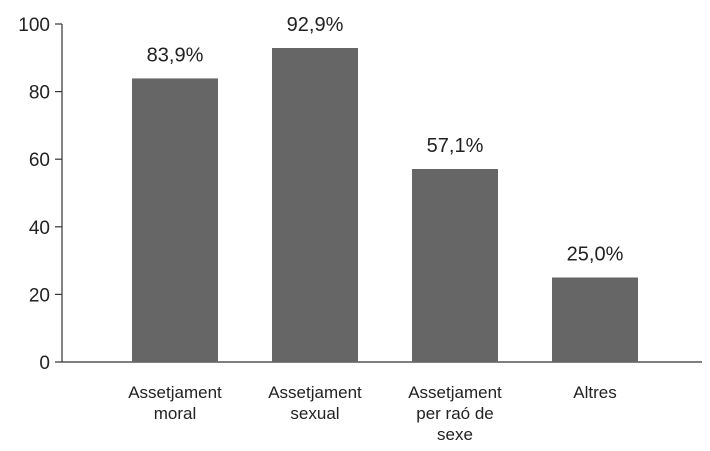 The width and height of the screenshot is (710, 451). What do you see at coordinates (39, 93) in the screenshot?
I see `y-tick-label: 80` at bounding box center [39, 93].